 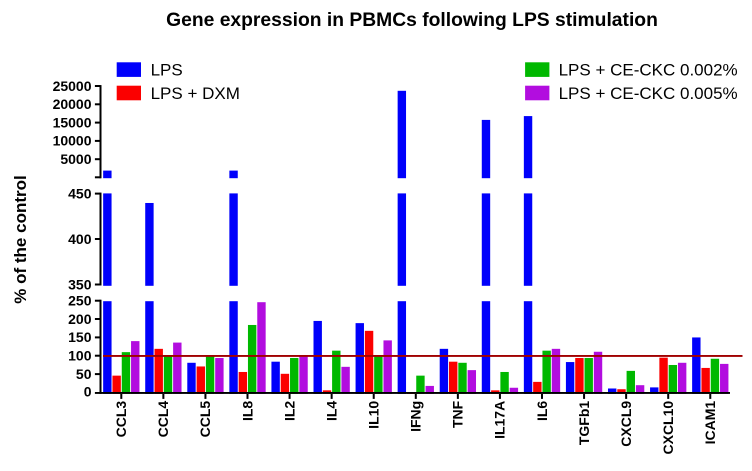 What do you see at coordinates (88, 392) in the screenshot?
I see `svg-text: 0` at bounding box center [88, 392].